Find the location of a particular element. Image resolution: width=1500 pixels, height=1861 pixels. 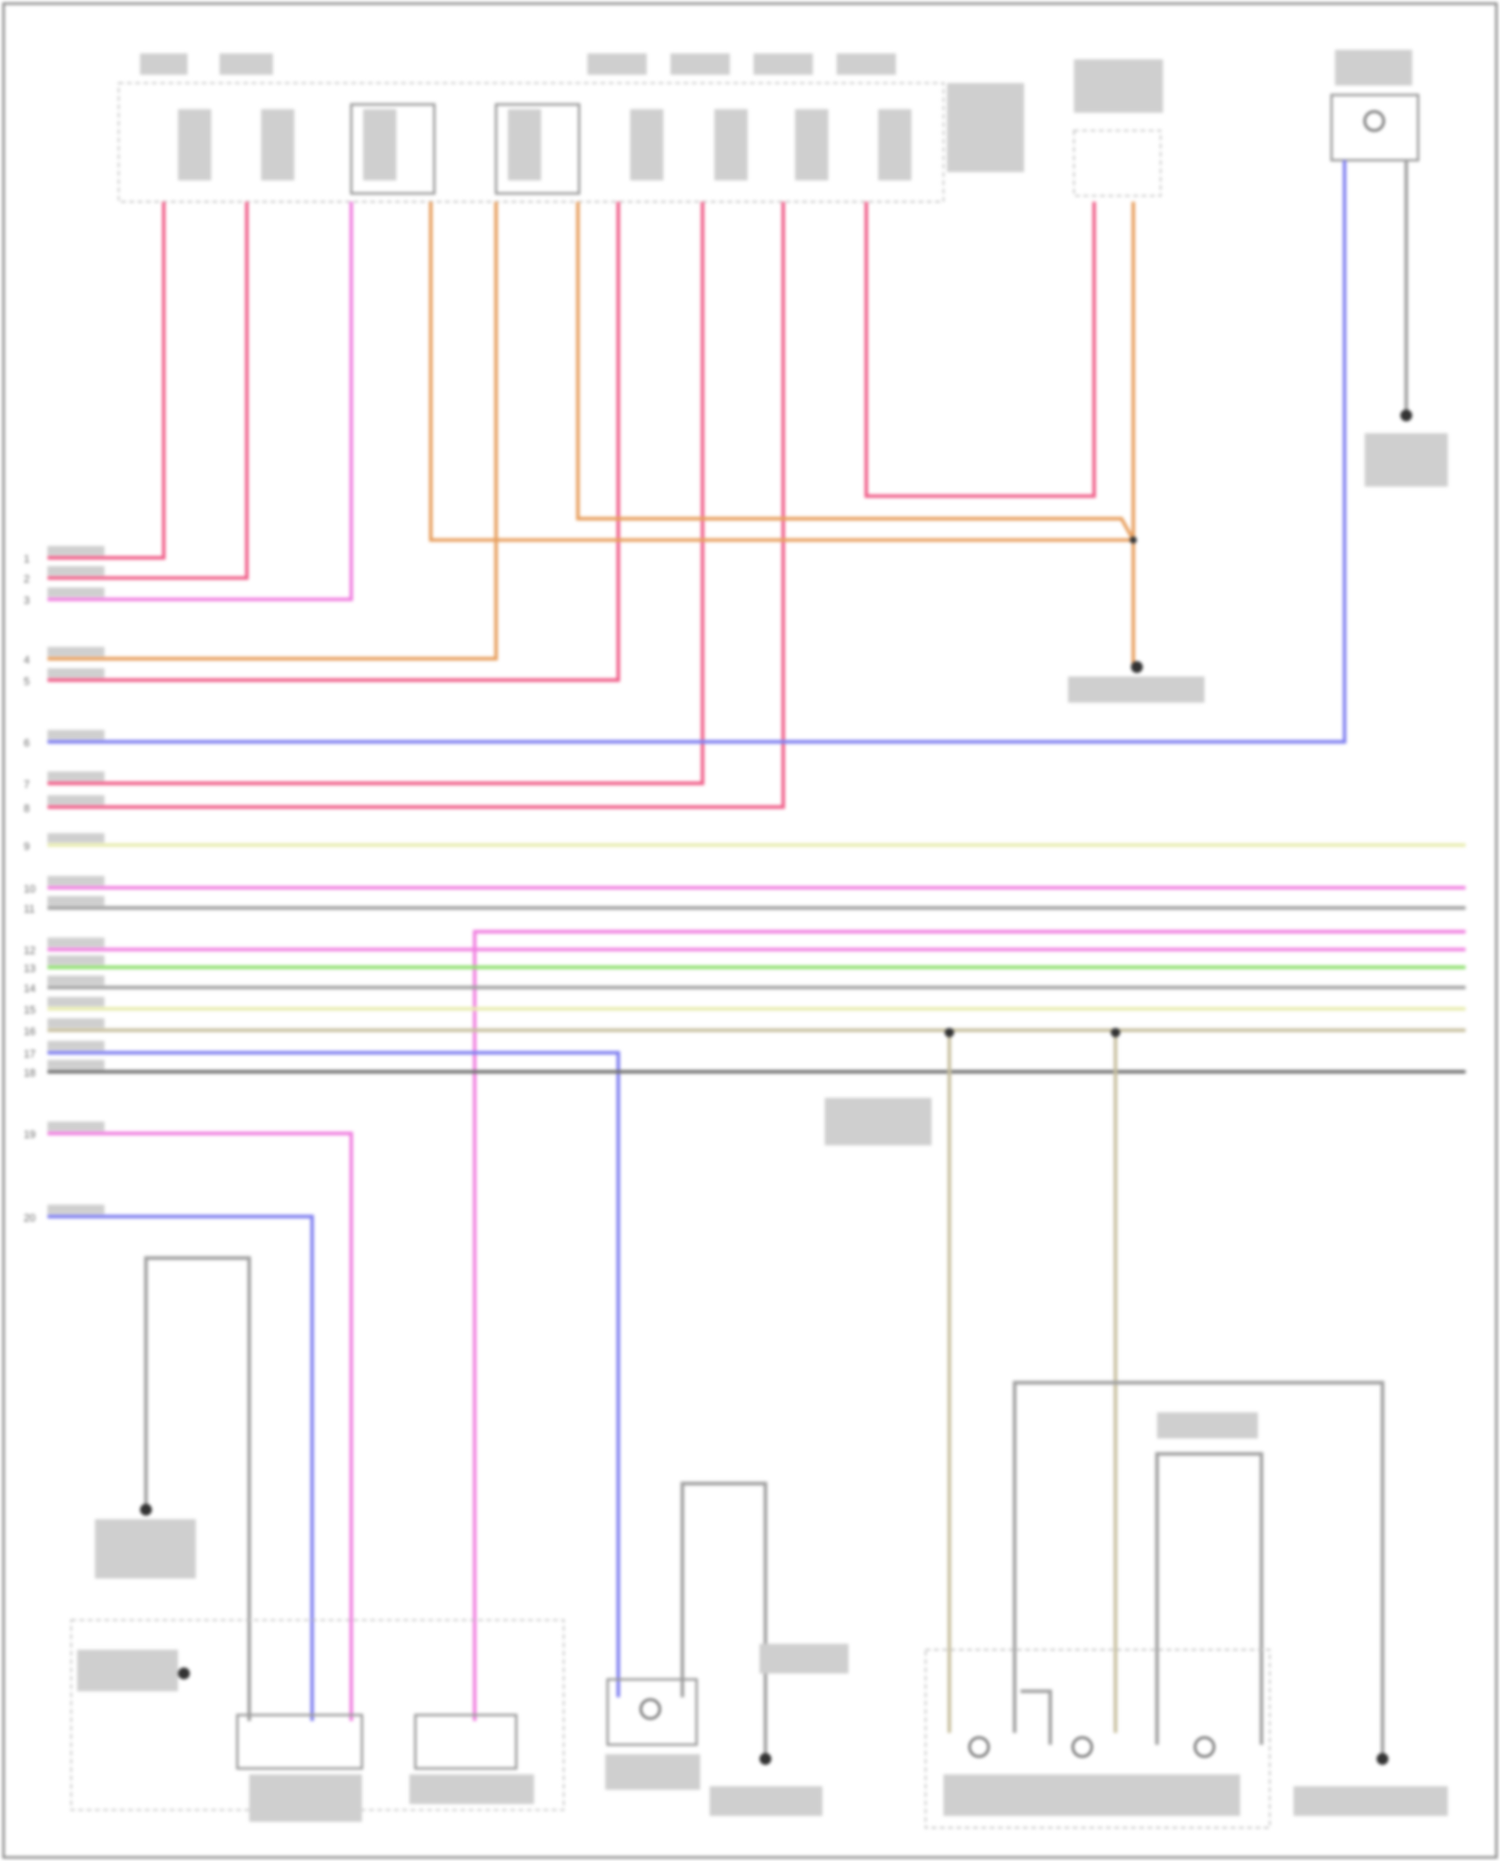

lamp-box is located at coordinates (1375, 127).